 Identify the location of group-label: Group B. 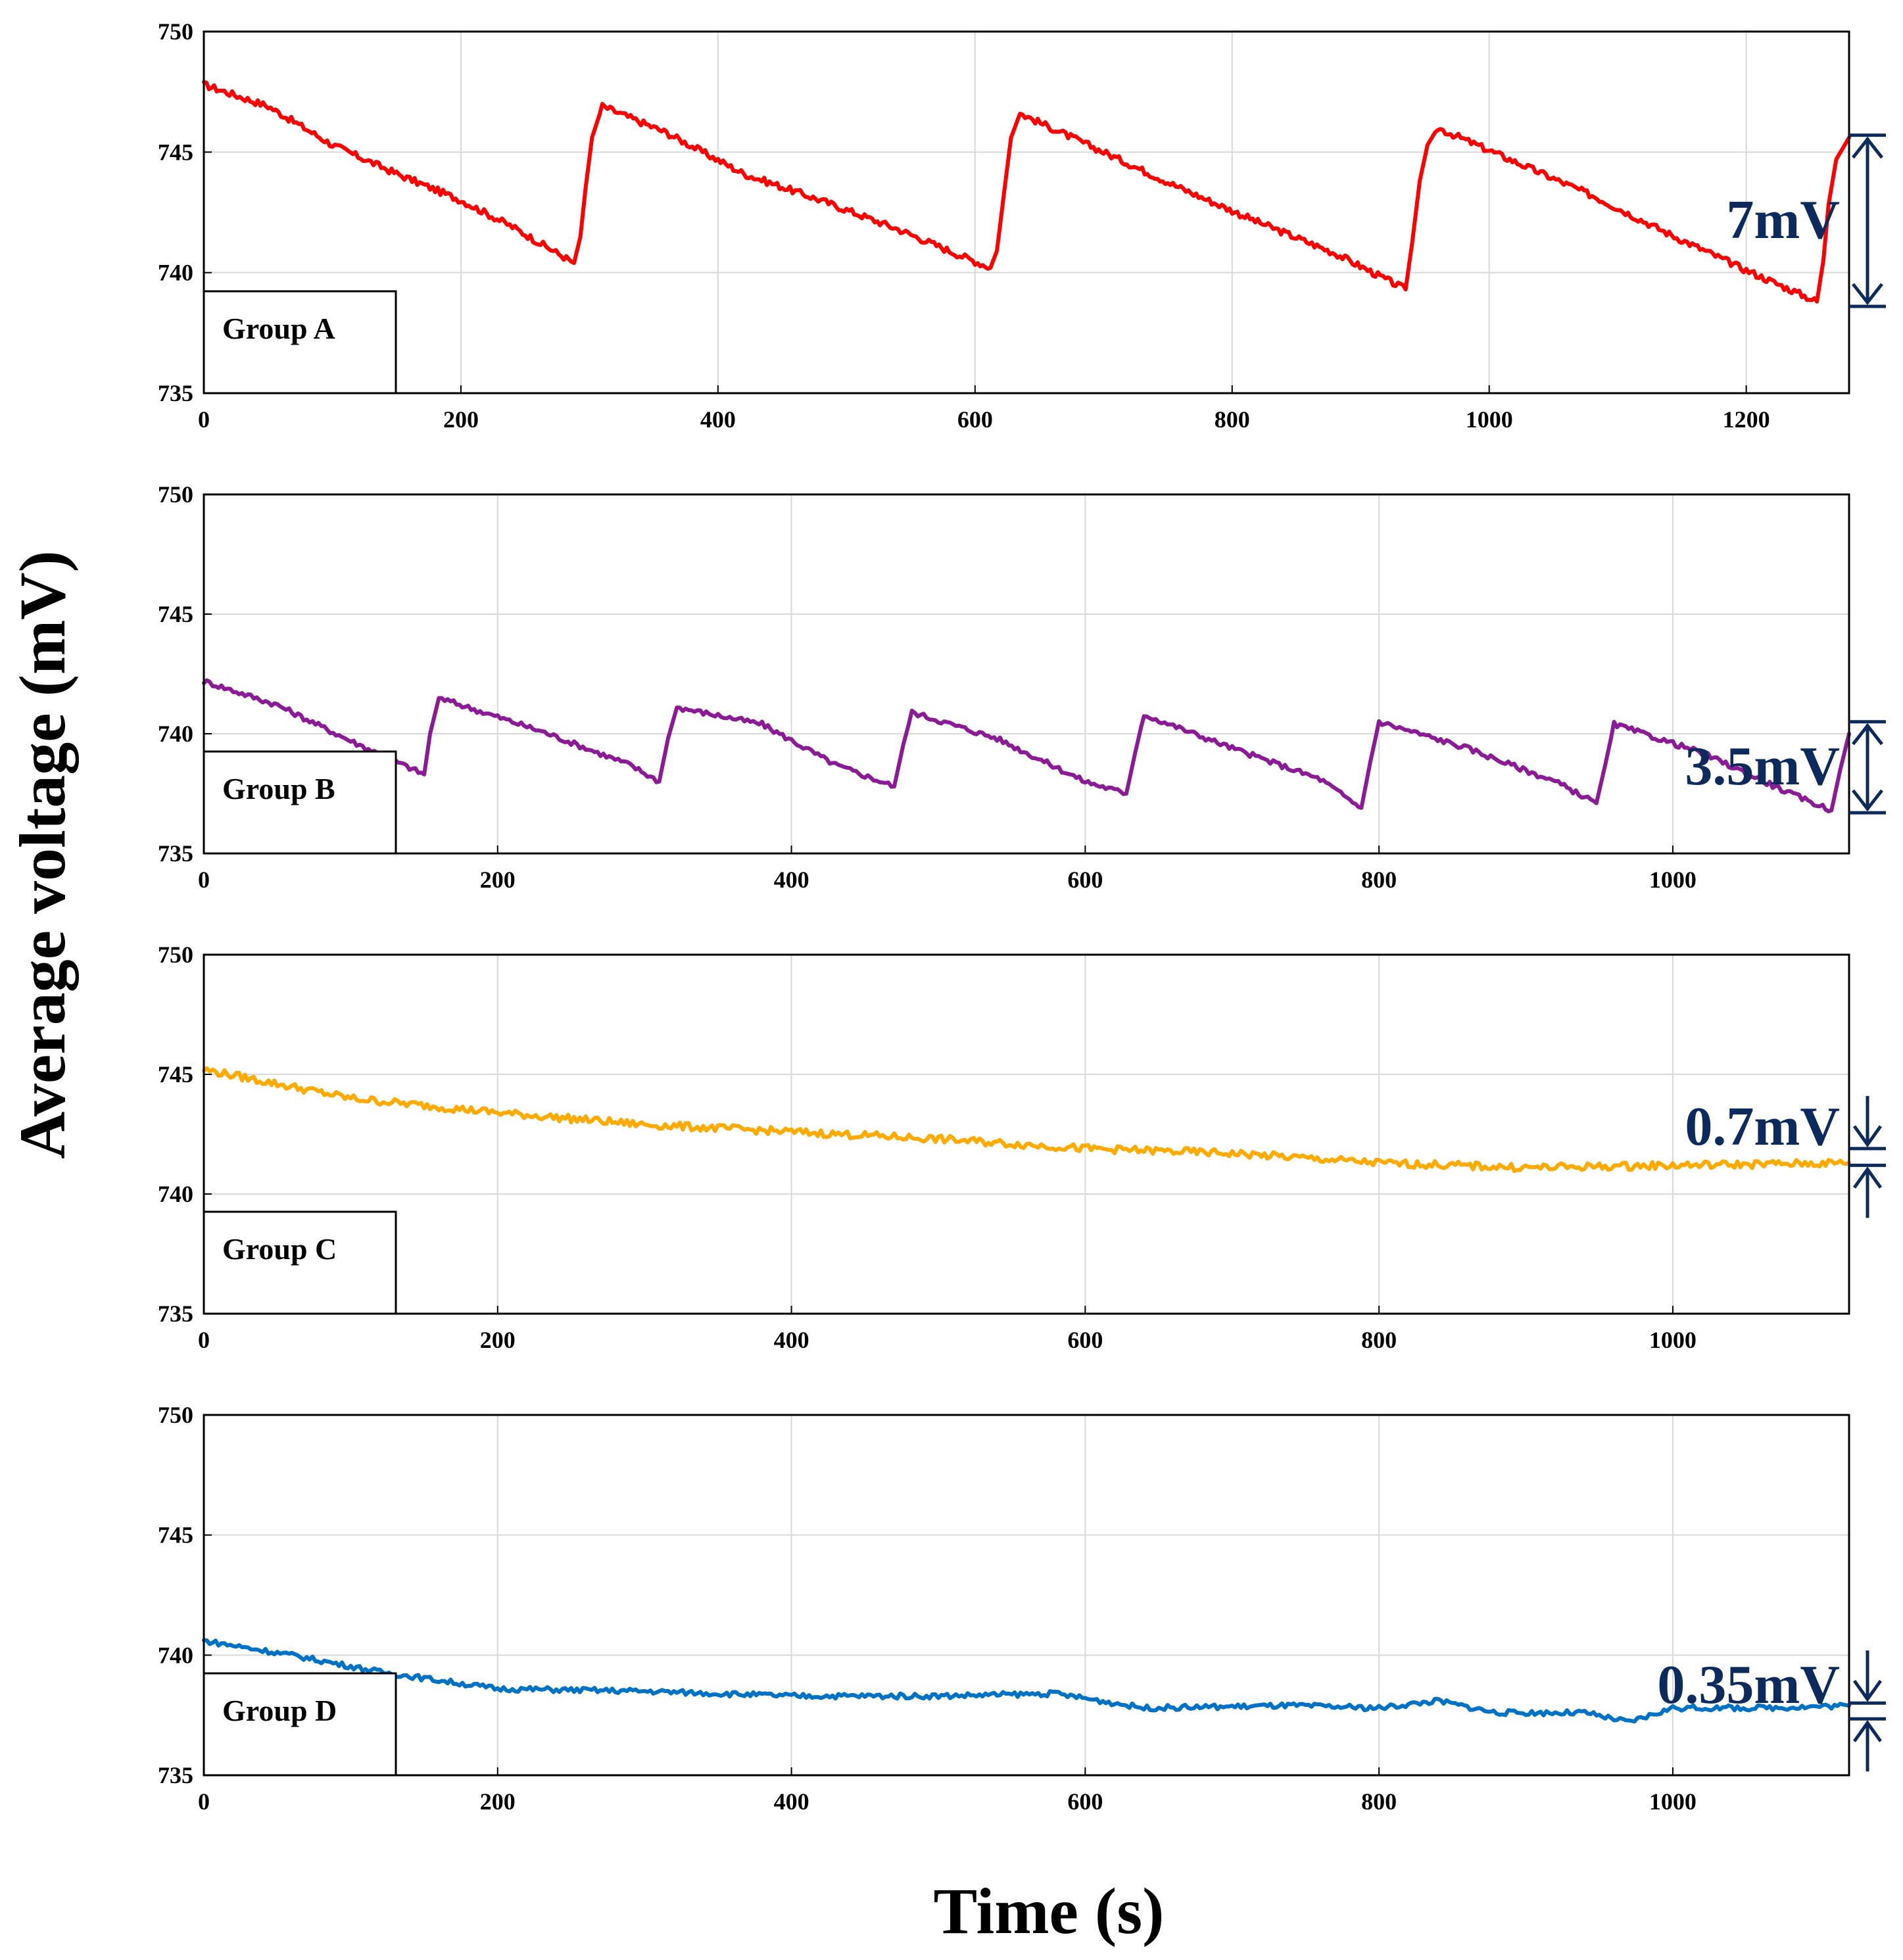
(278, 788).